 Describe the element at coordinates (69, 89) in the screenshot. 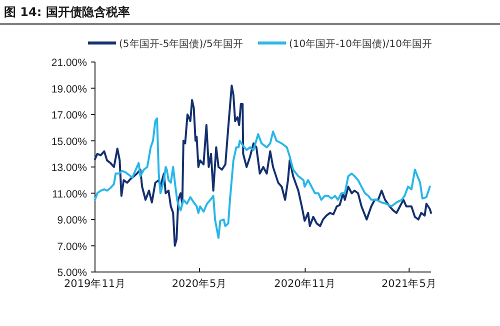

I see `y-tick-label: 19.00%` at that location.